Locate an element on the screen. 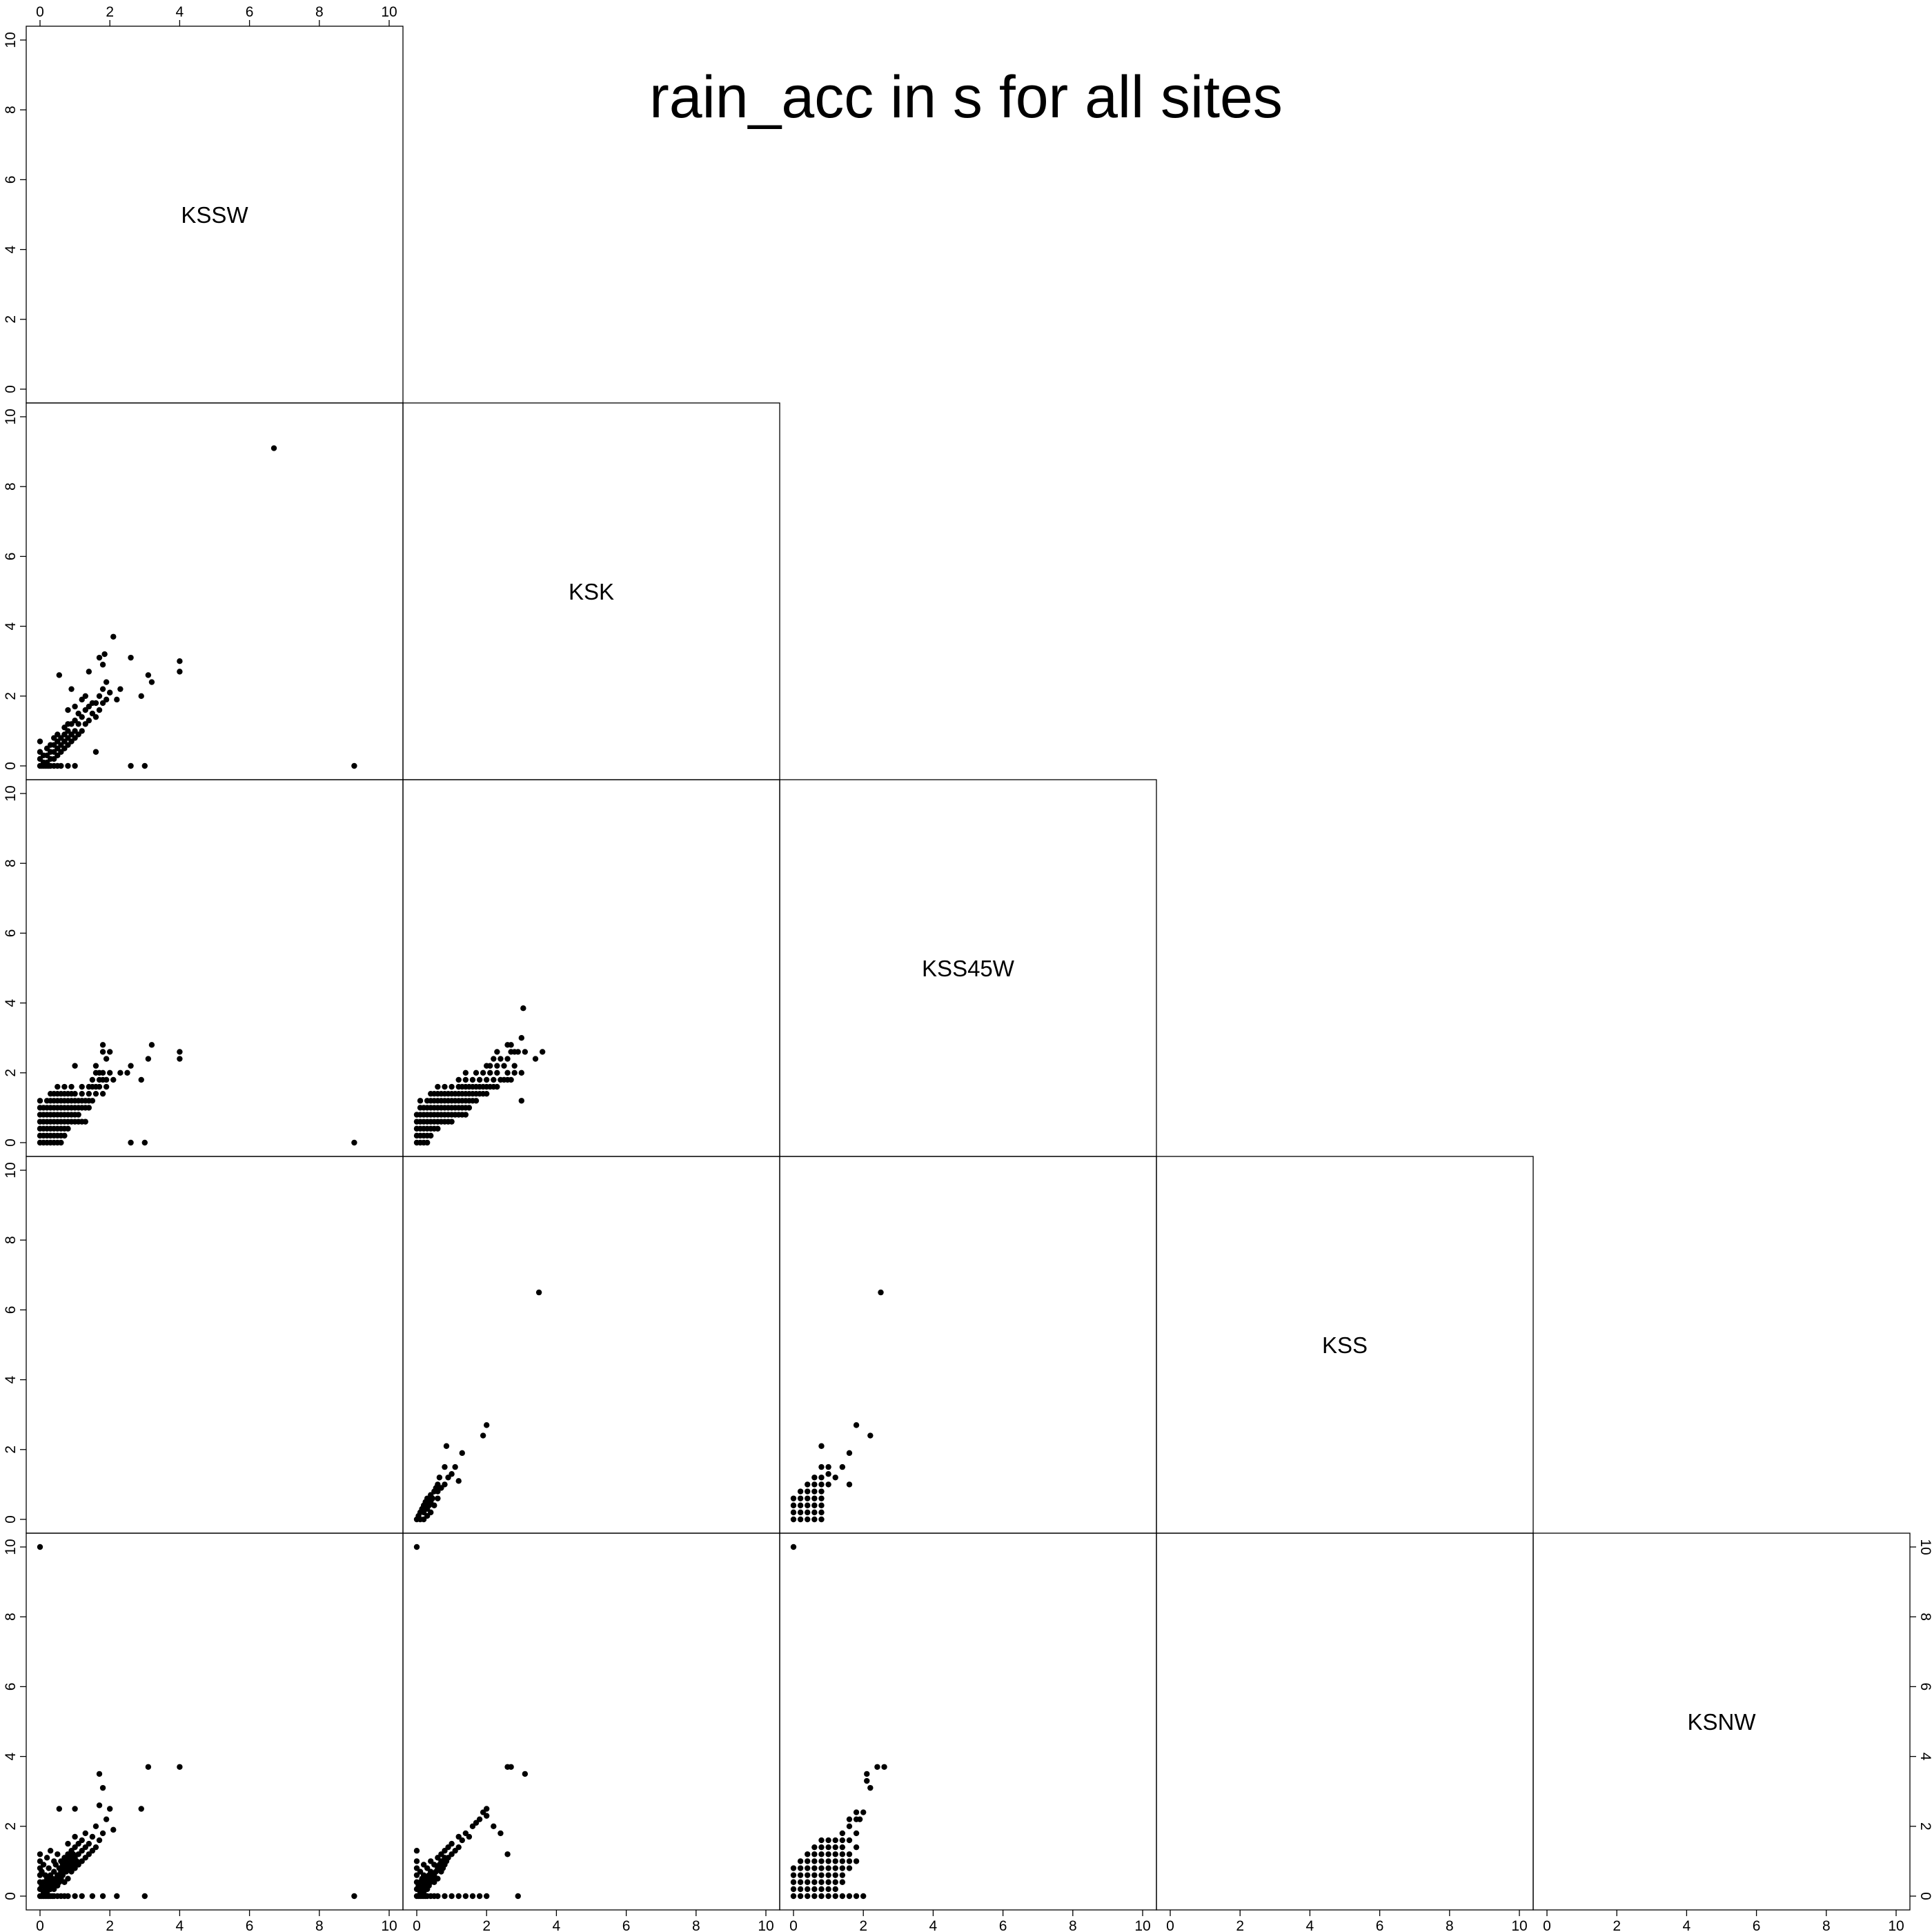  diagonal-label: KSS45W is located at coordinates (968, 968).